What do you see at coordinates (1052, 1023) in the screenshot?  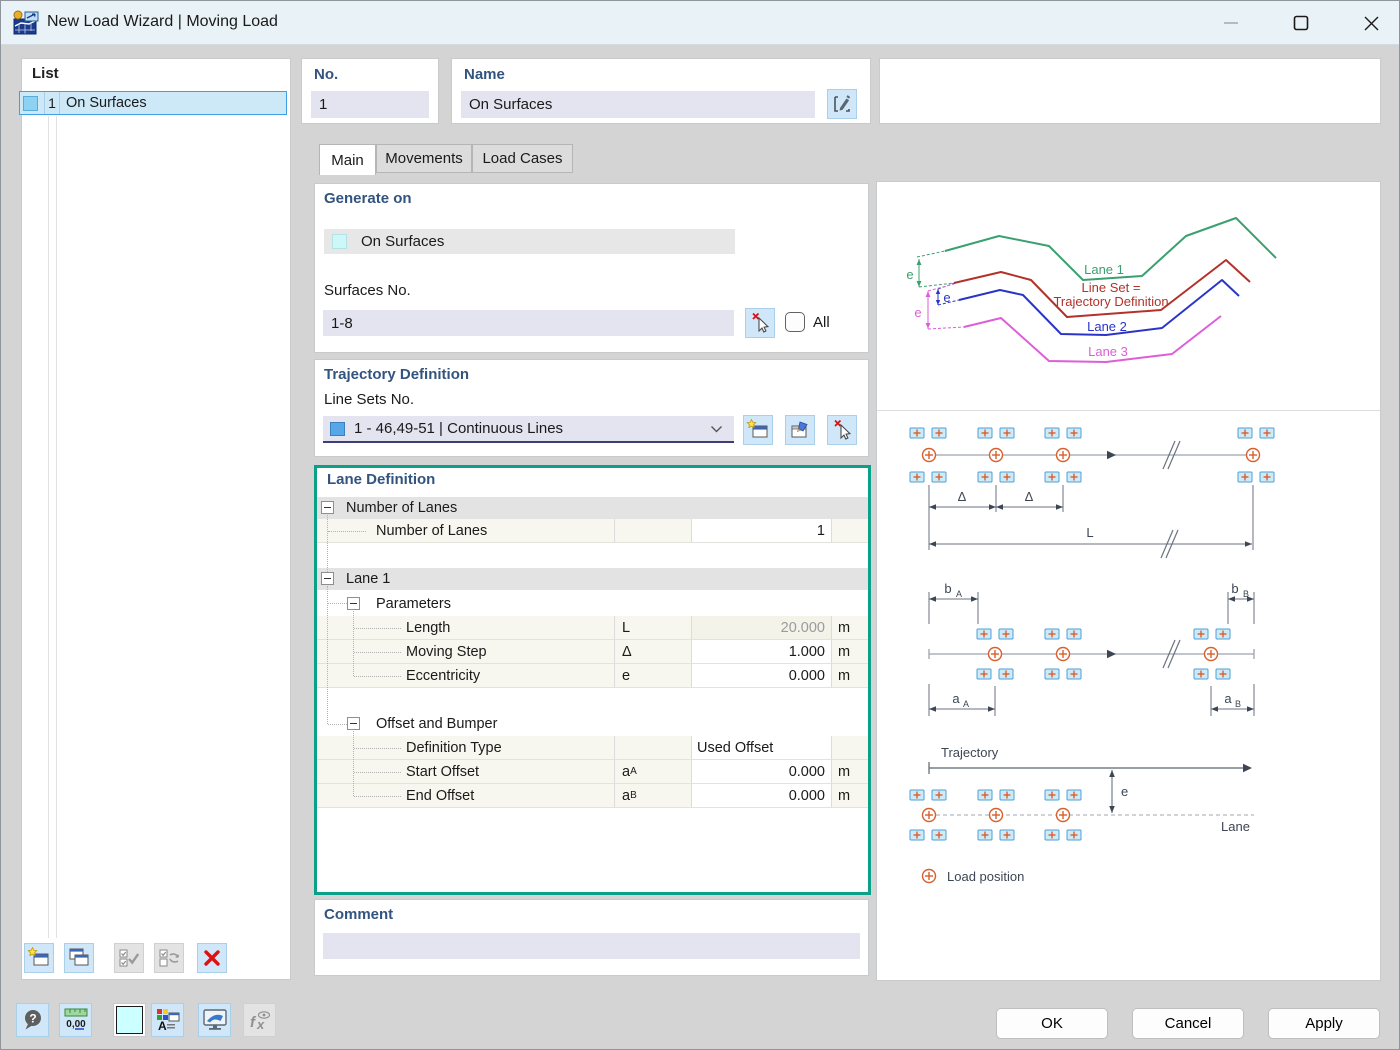 I see `ok-button: OK` at bounding box center [1052, 1023].